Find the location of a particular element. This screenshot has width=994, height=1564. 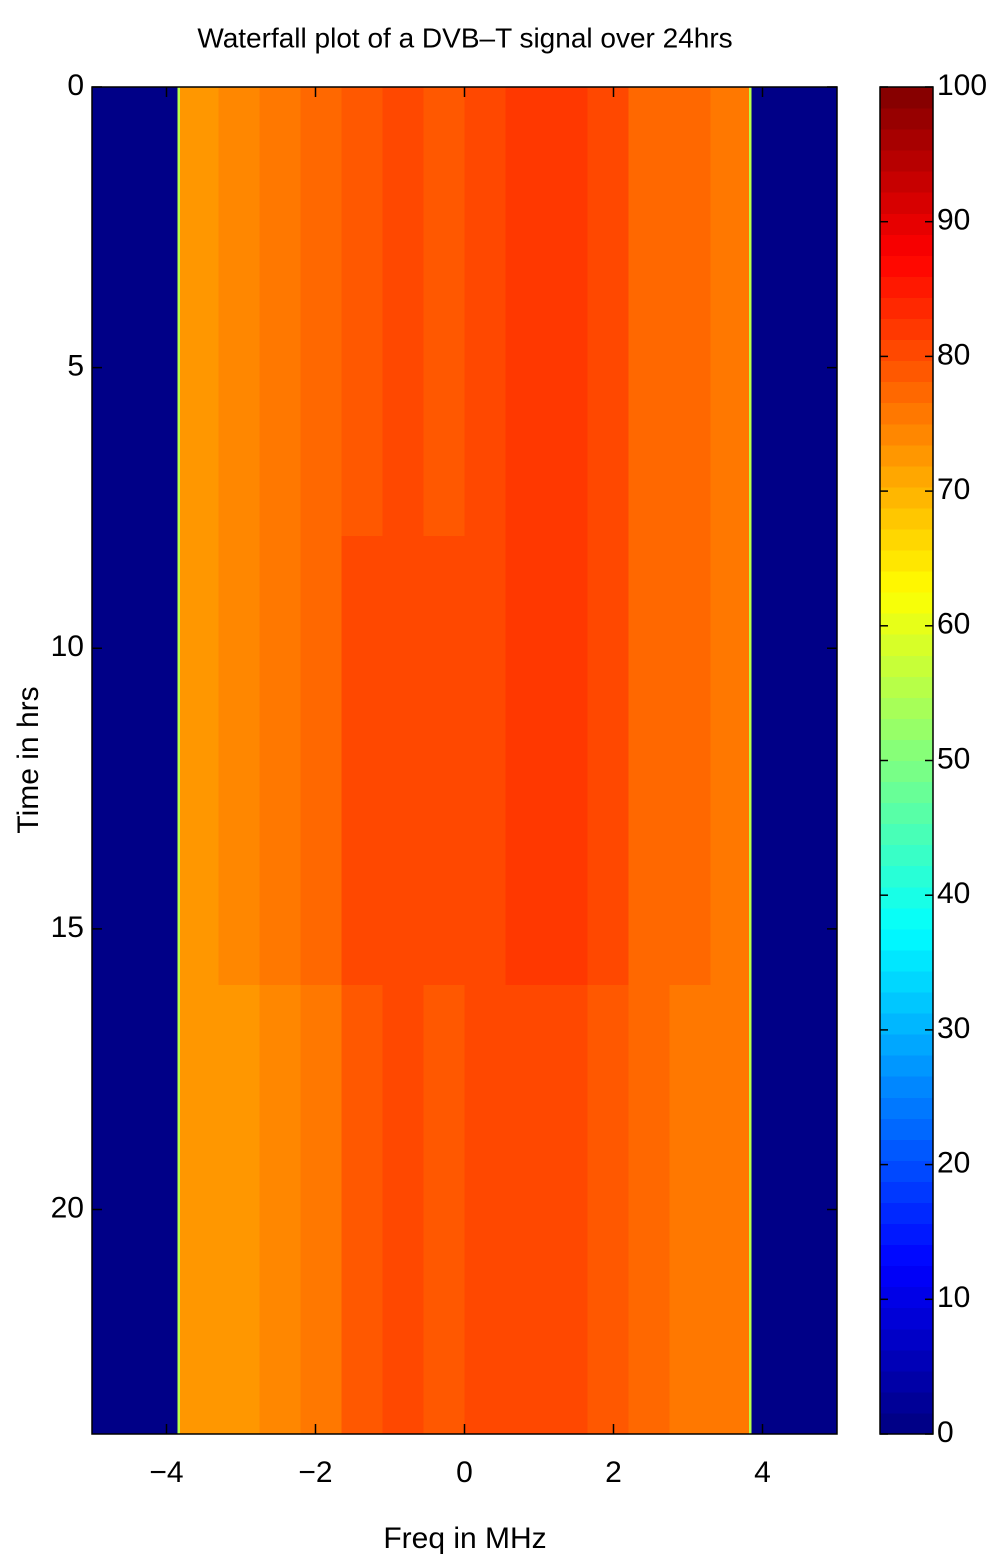

y-tick-label: 5 is located at coordinates (75, 366).